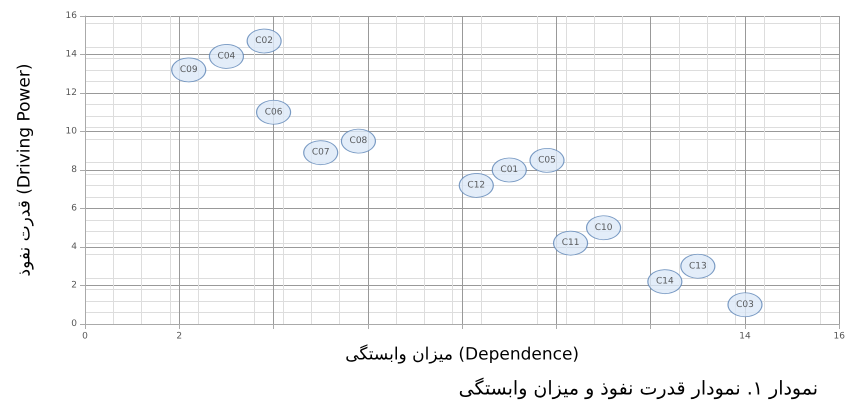  Describe the element at coordinates (264, 41) in the screenshot. I see `data-label: C02` at that location.